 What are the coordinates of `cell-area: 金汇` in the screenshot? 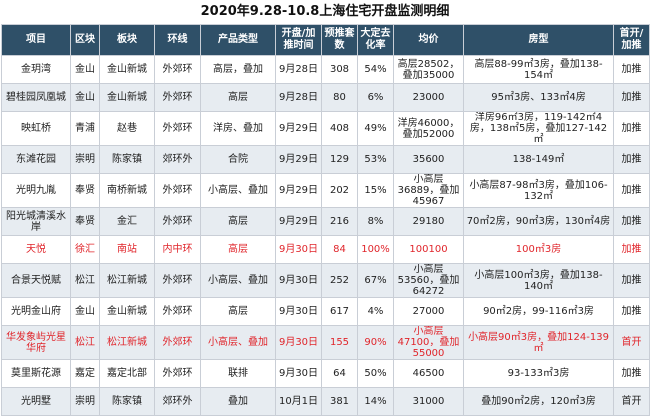 It's located at (127, 221).